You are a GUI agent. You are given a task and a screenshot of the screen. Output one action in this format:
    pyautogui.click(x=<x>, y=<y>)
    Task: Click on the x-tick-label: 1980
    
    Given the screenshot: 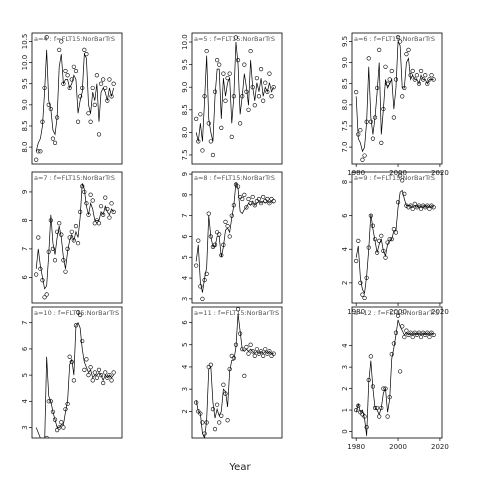 What is the action you would take?
    pyautogui.click(x=356, y=447)
    